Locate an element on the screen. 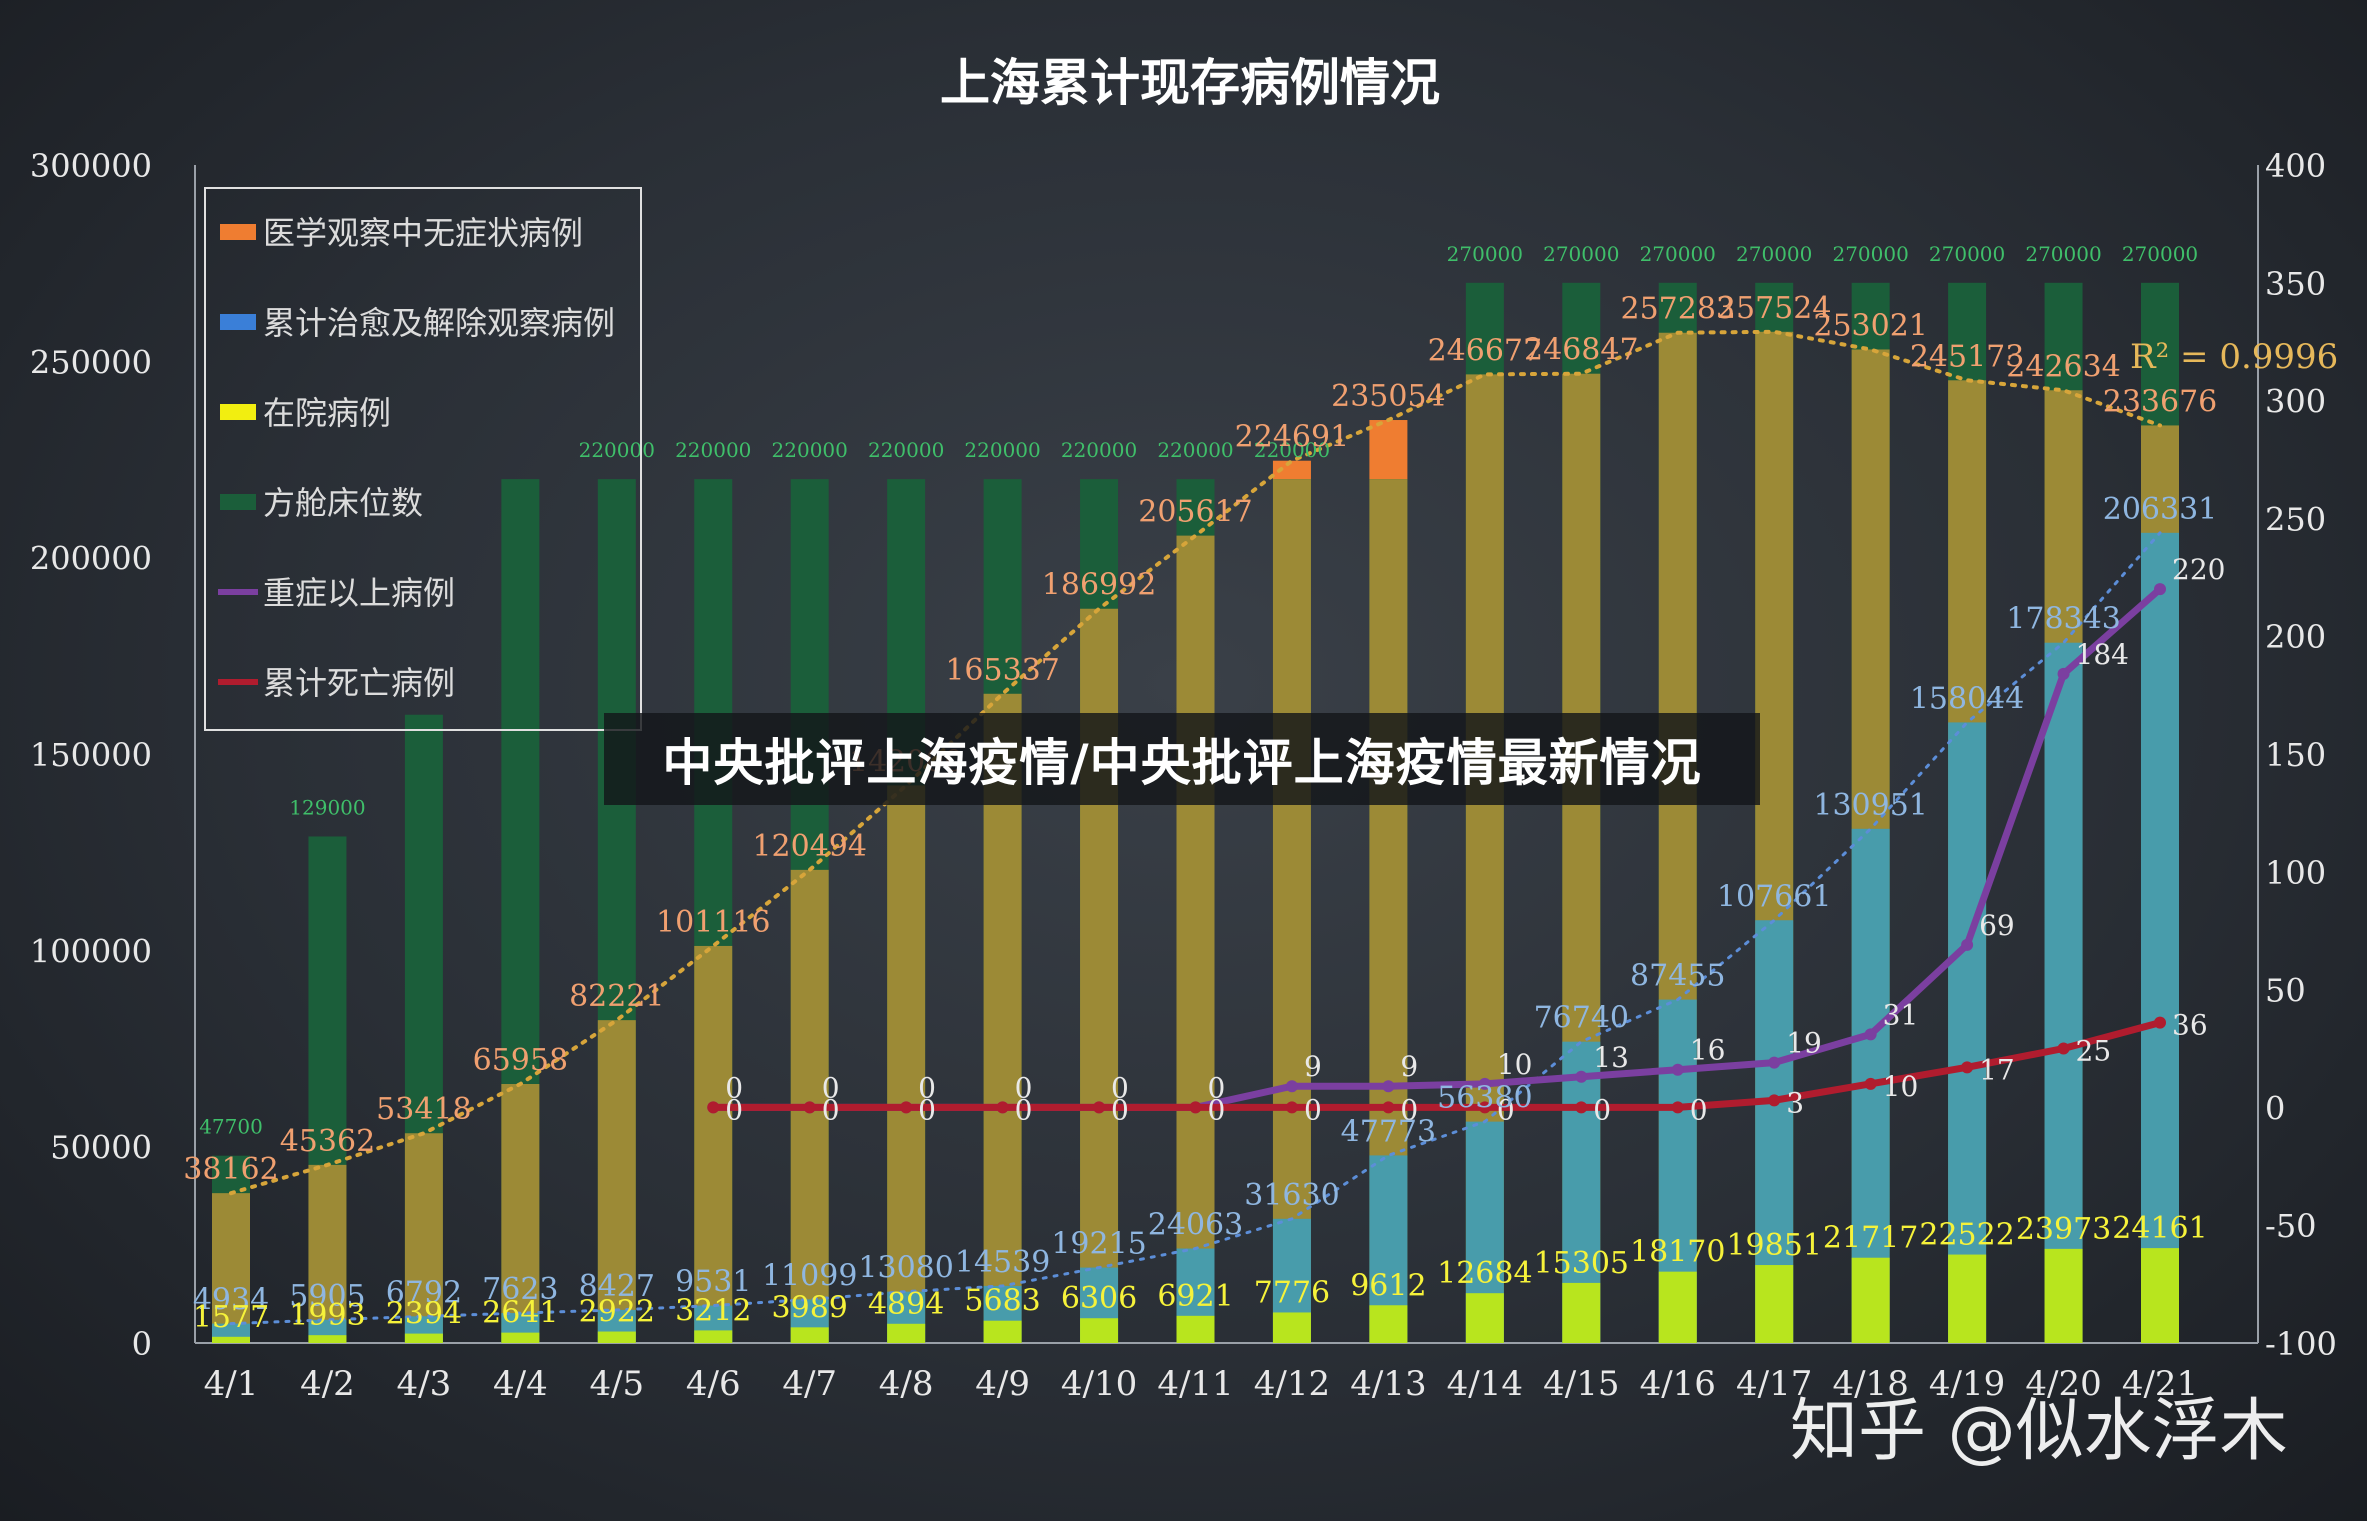 This screenshot has width=2367, height=1521. y-right-tick-label: 400 is located at coordinates (2295, 166).